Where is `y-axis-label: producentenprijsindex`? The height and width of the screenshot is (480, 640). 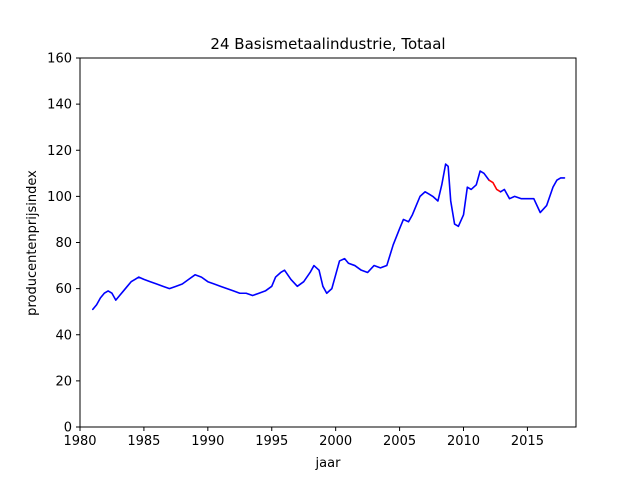 y-axis-label: producentenprijsindex is located at coordinates (32, 243).